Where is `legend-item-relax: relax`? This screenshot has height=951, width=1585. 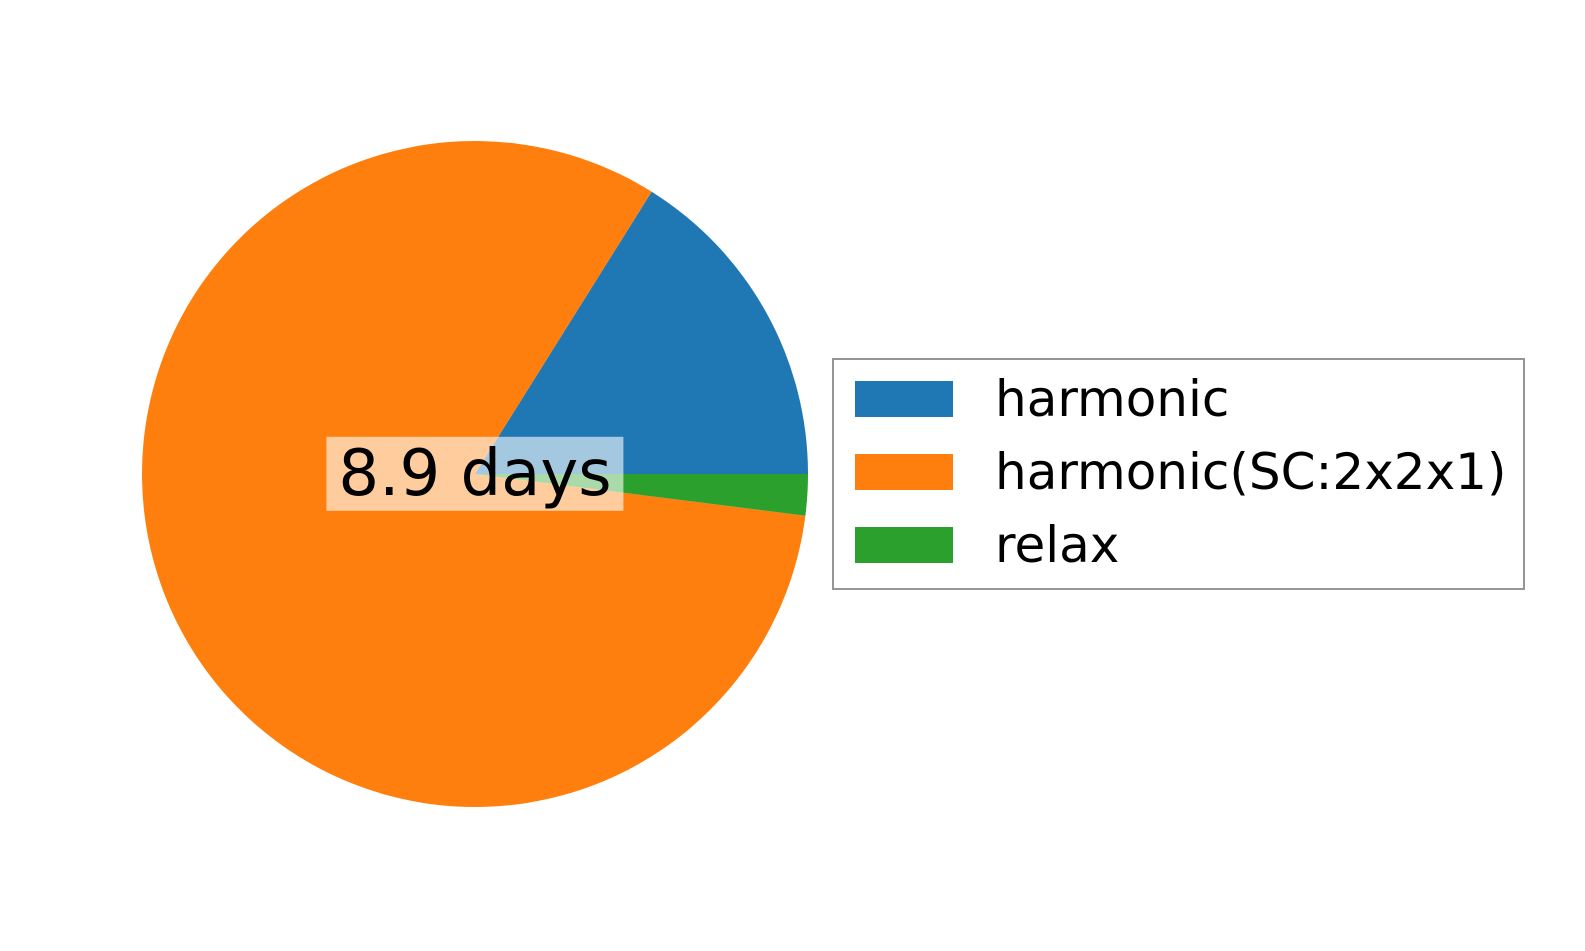
legend-item-relax: relax is located at coordinates (1189, 545).